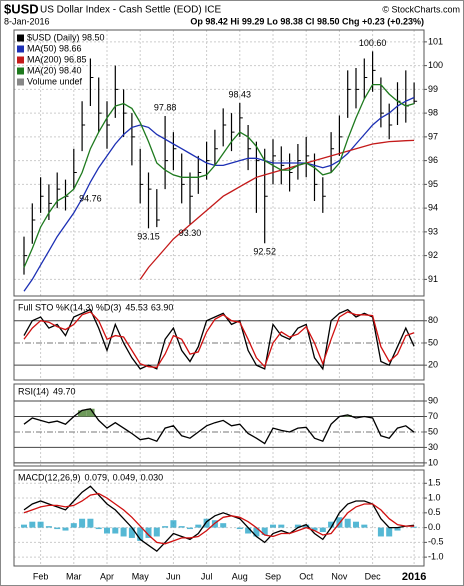  Describe the element at coordinates (434, 512) in the screenshot. I see `y-tick-label: 0.5` at that location.